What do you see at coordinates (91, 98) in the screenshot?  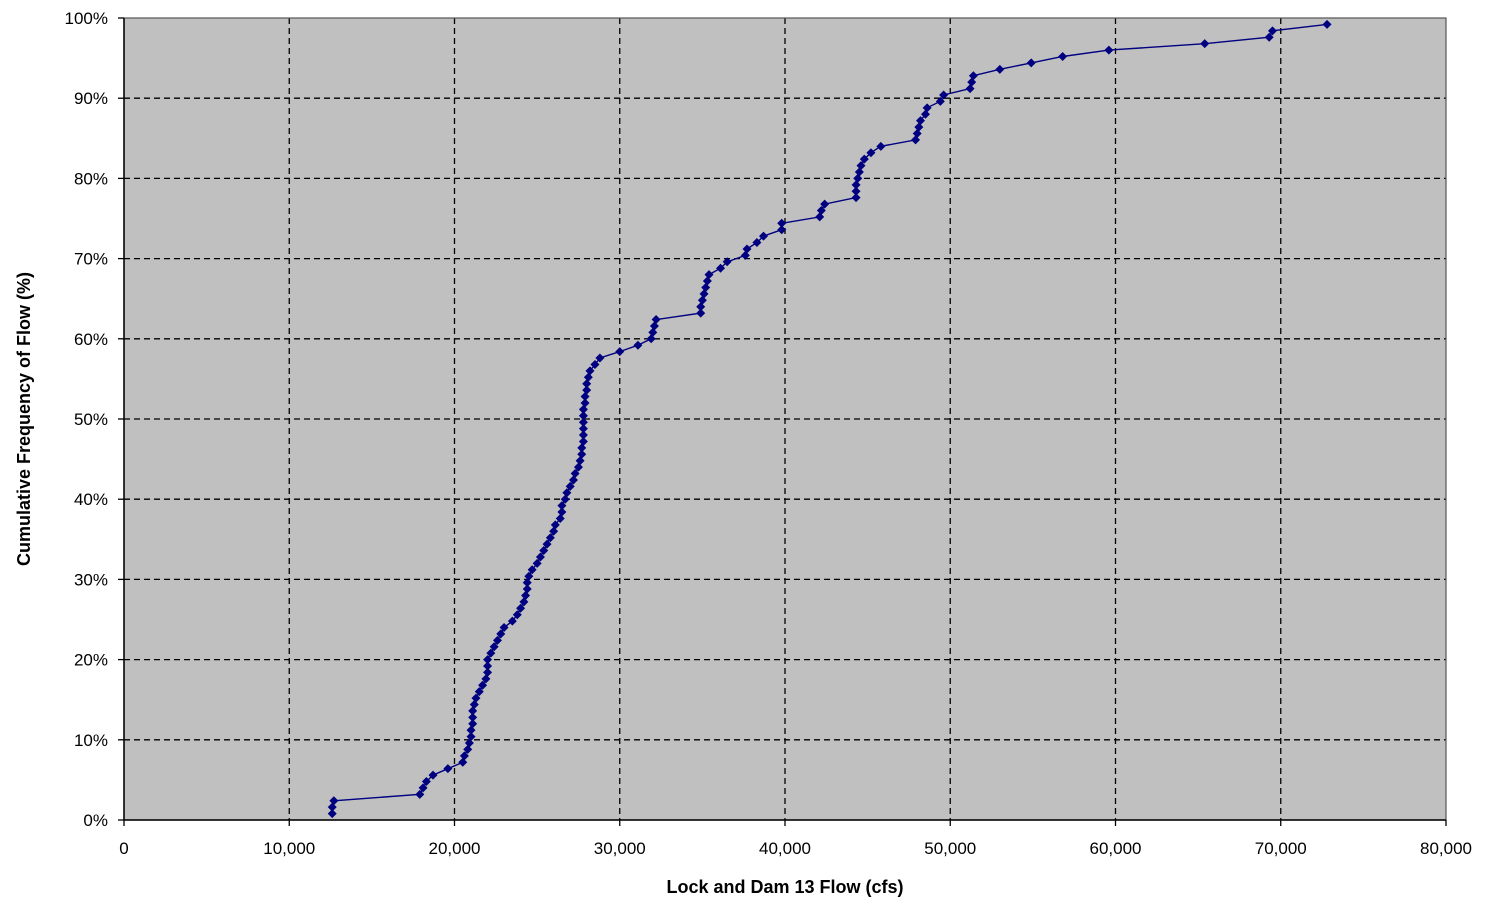 I see `y-tick-label: 90%` at bounding box center [91, 98].